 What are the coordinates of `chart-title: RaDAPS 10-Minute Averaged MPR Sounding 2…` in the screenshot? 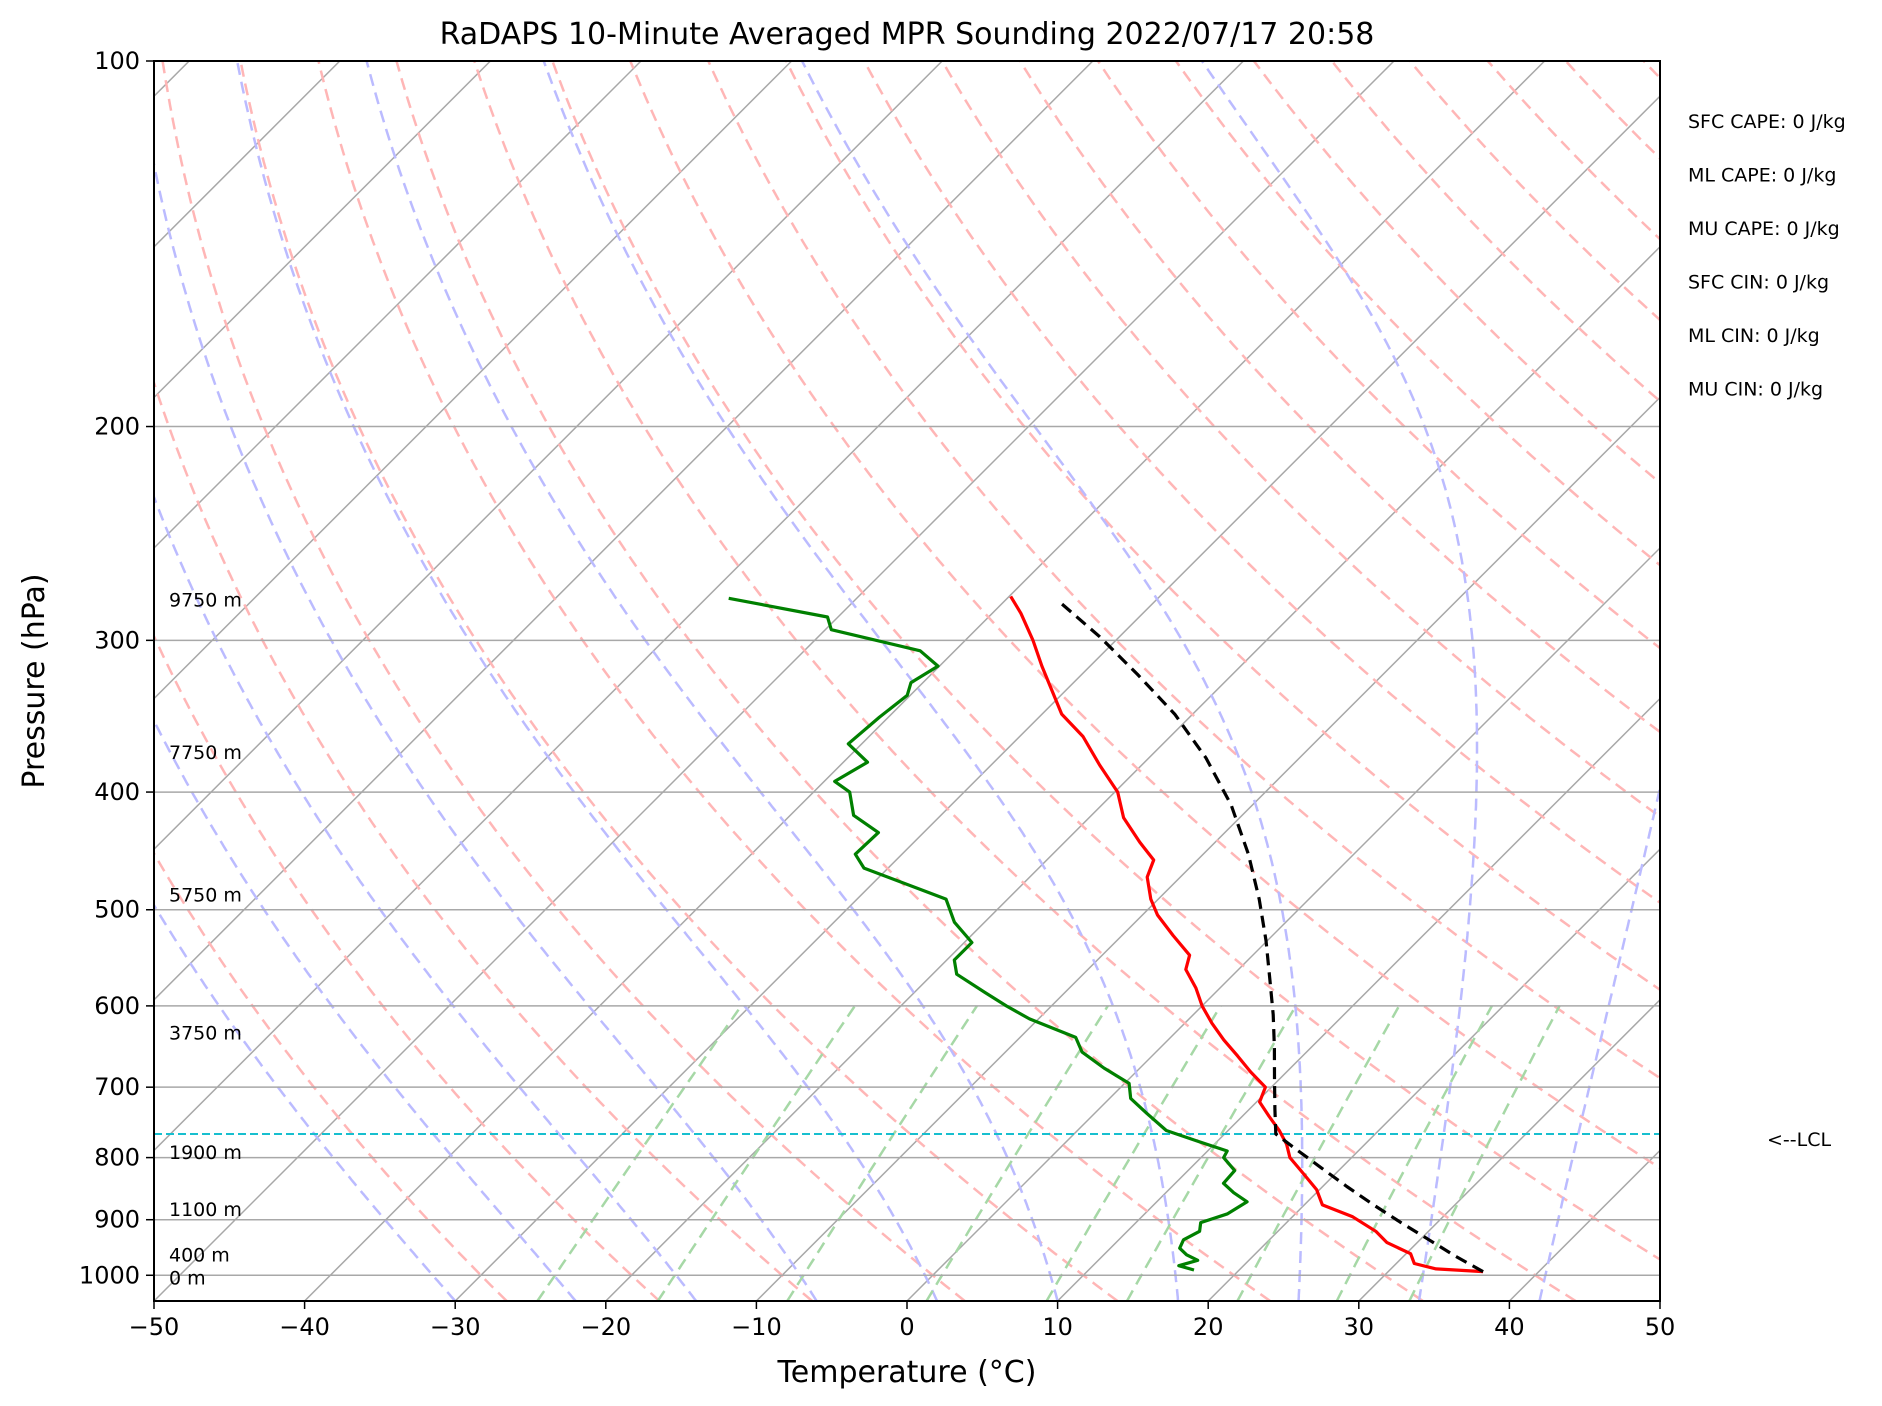 It's located at (907, 34).